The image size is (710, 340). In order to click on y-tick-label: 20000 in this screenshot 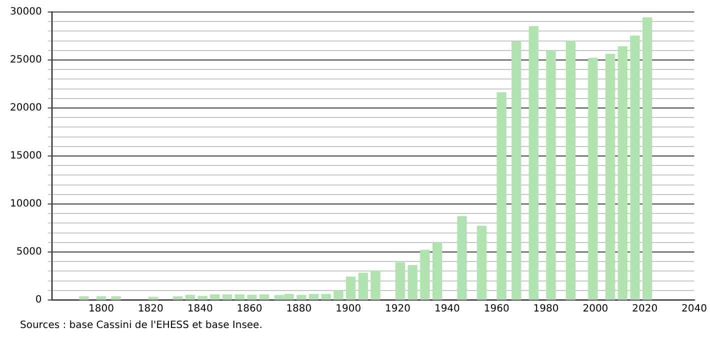, I will do `click(26, 108)`.